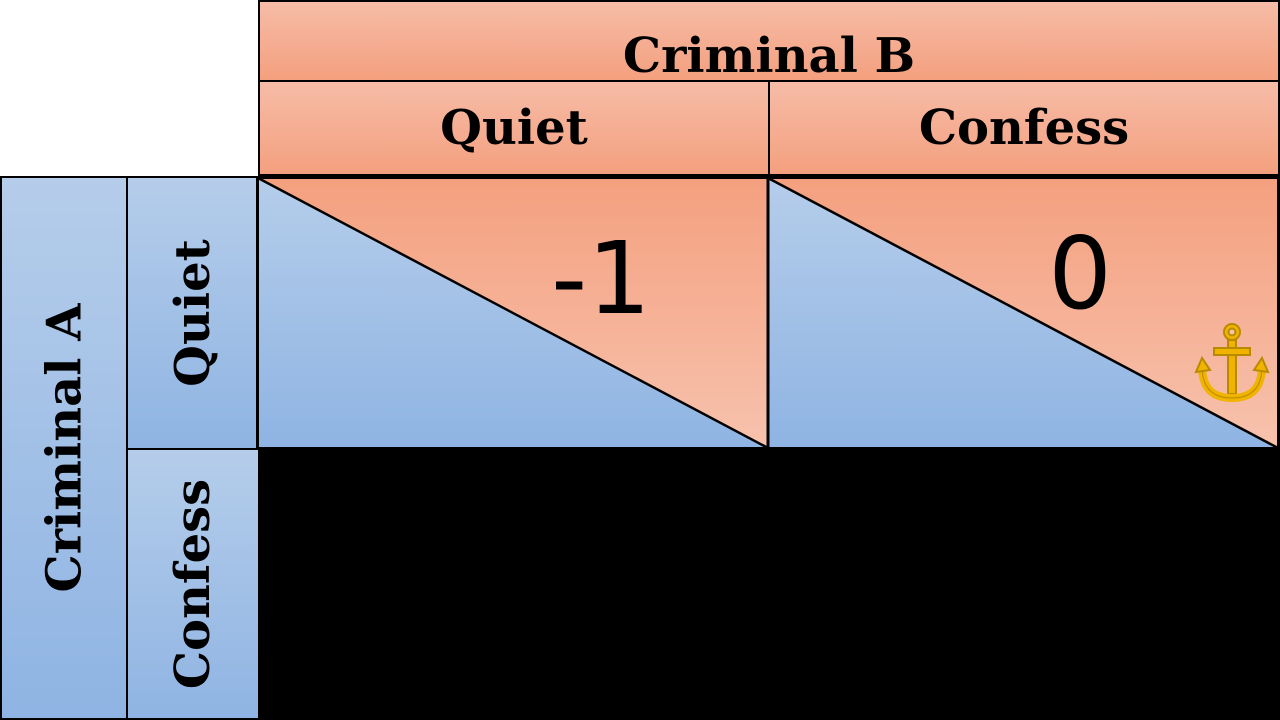 The image size is (1280, 720). Describe the element at coordinates (1232, 363) in the screenshot. I see `anchor-icon` at that location.